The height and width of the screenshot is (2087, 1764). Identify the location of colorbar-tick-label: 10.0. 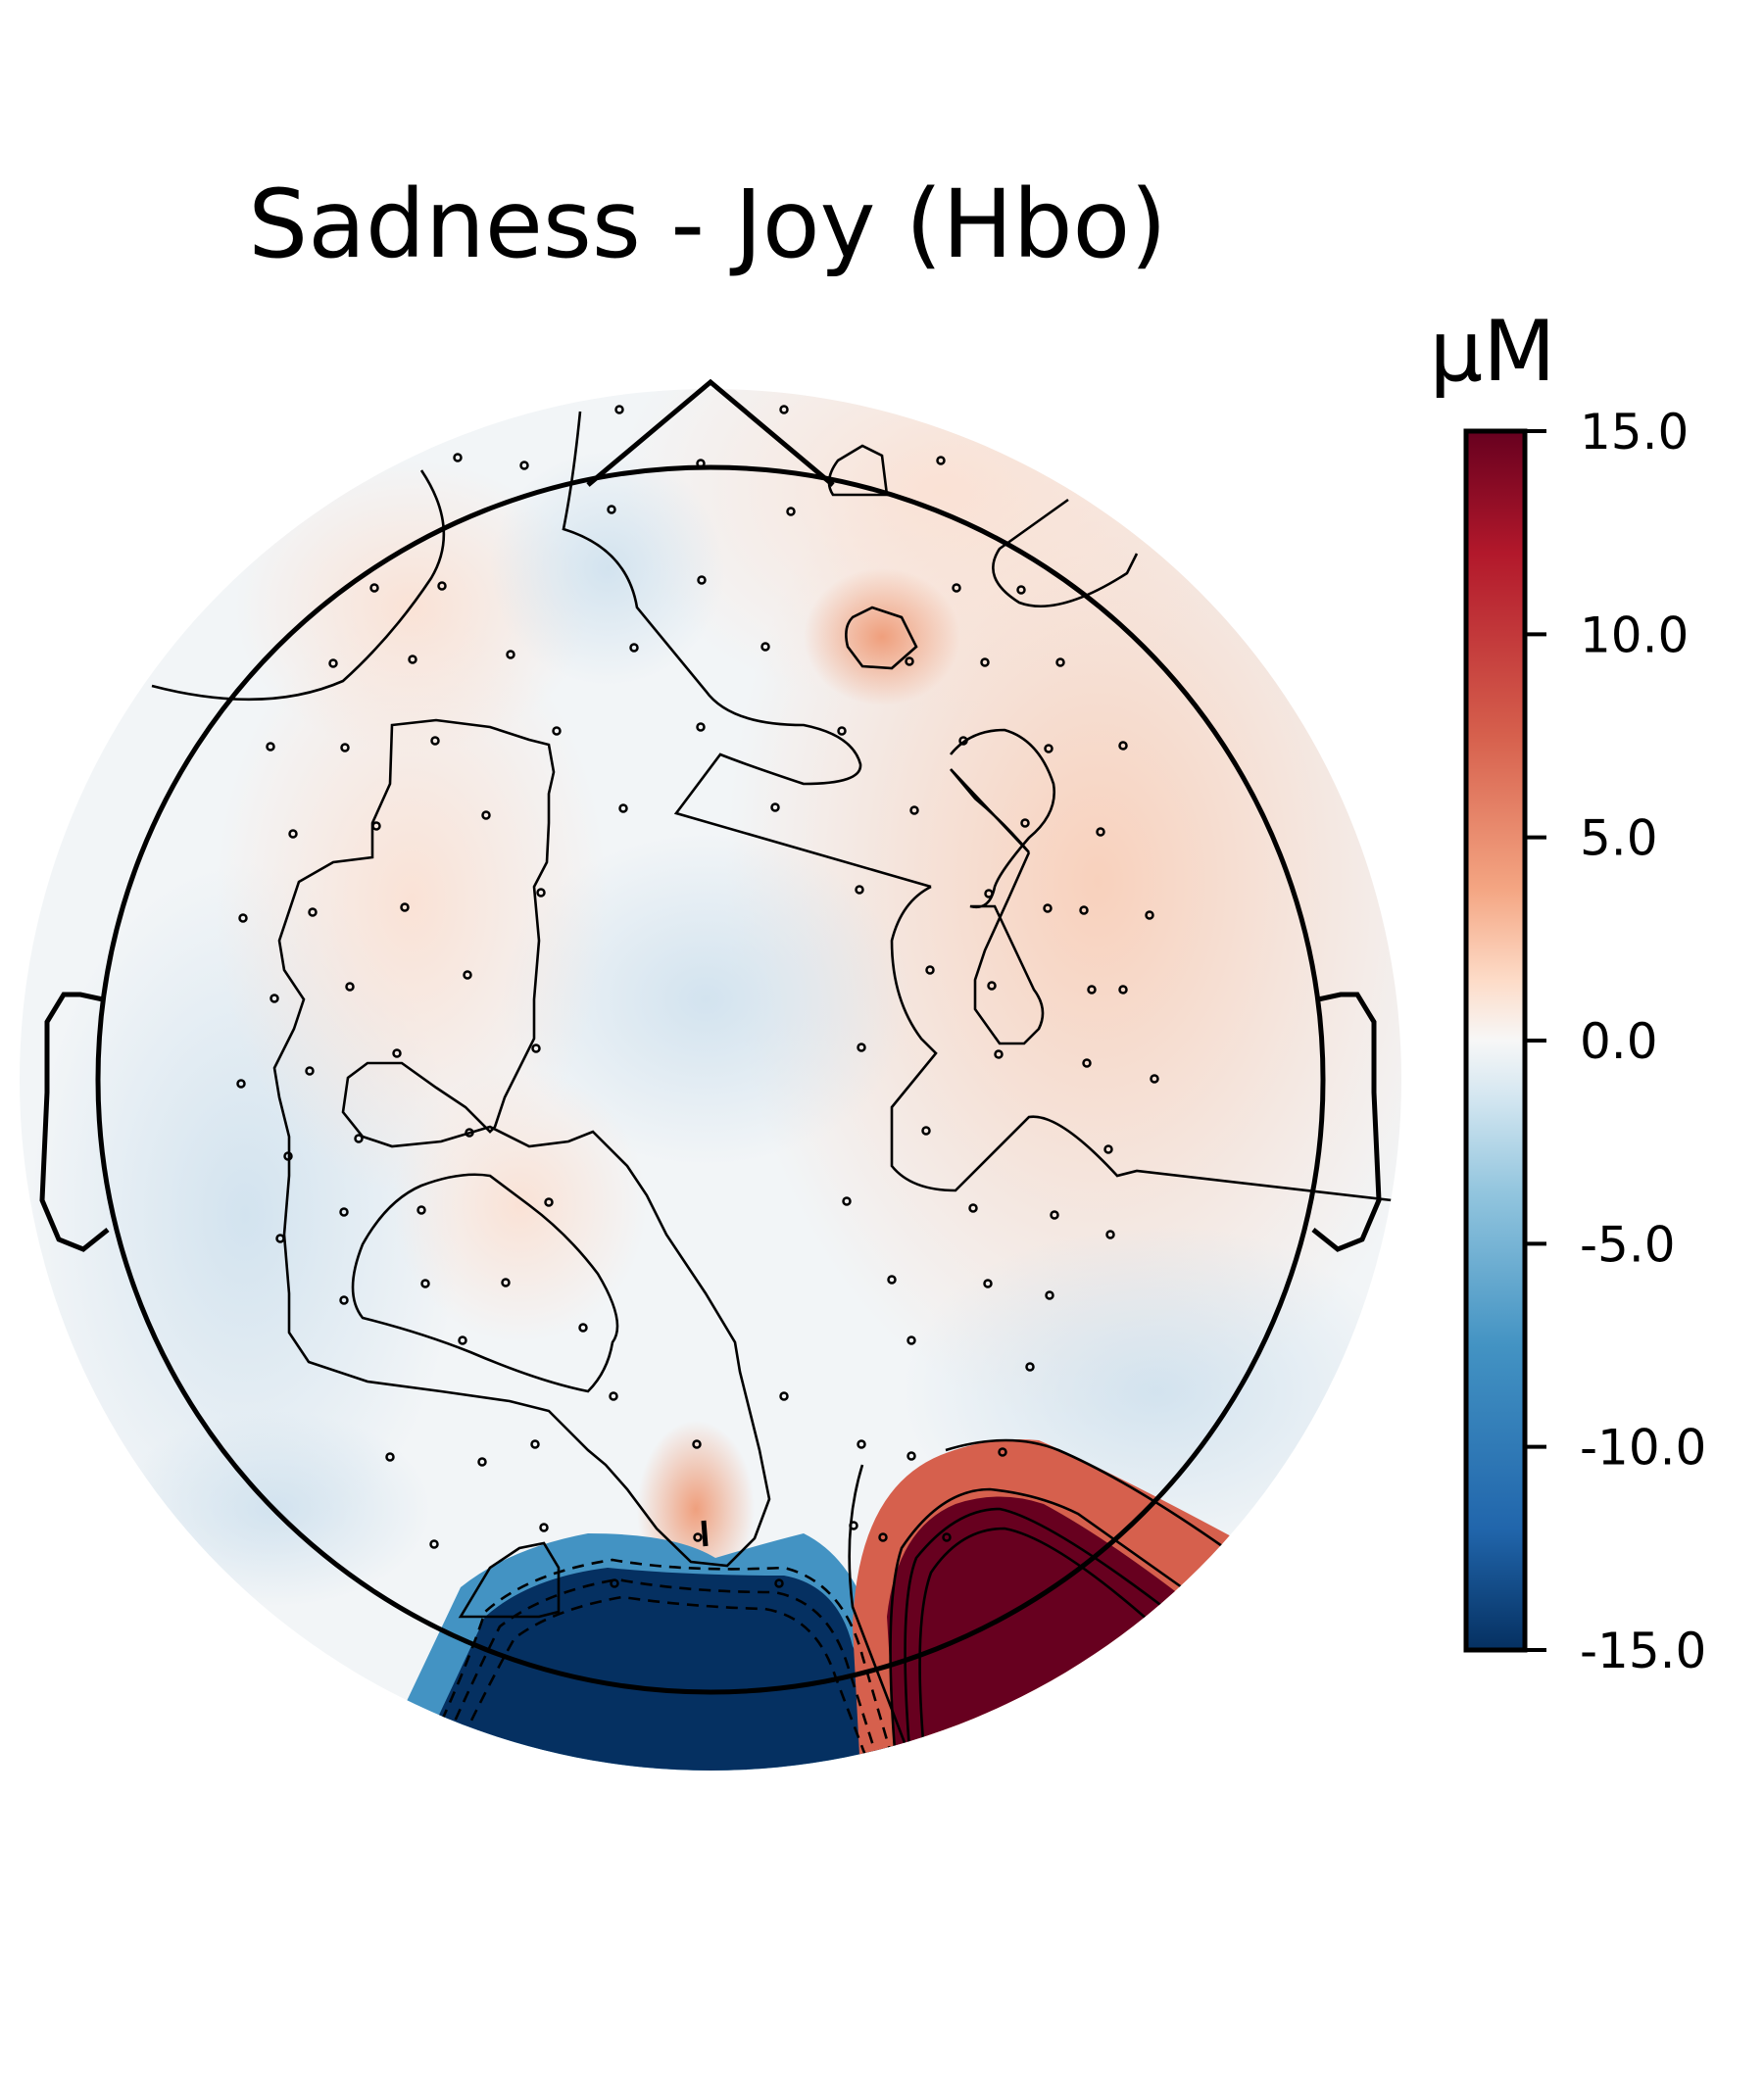
(1634, 635).